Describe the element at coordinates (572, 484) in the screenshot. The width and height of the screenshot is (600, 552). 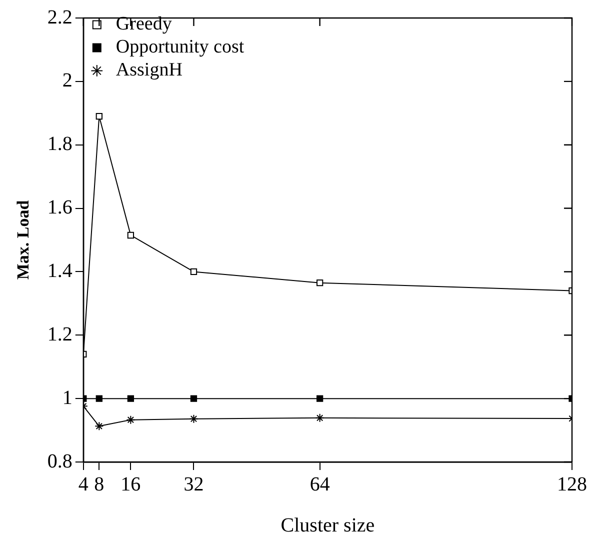
I see `x-tick-label: 128` at that location.